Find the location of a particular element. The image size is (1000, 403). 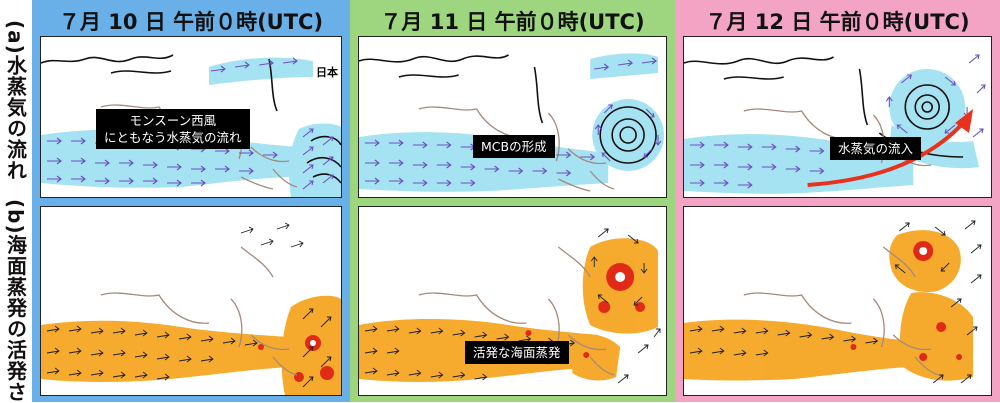

vapor-map: 水蒸気の流入 is located at coordinates (837, 117).